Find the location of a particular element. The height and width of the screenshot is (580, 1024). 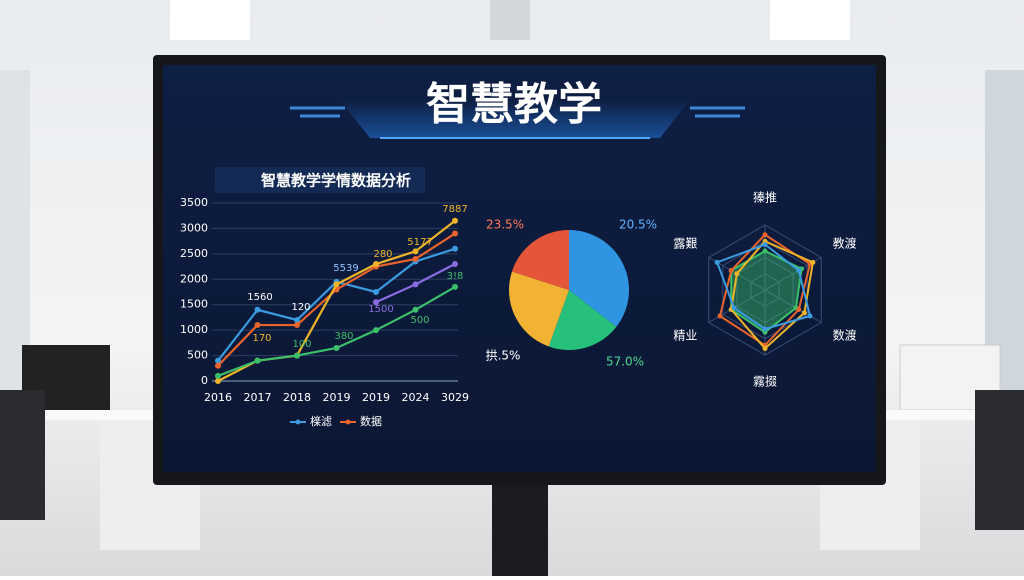

legend-label: 檪滤 is located at coordinates (321, 421).